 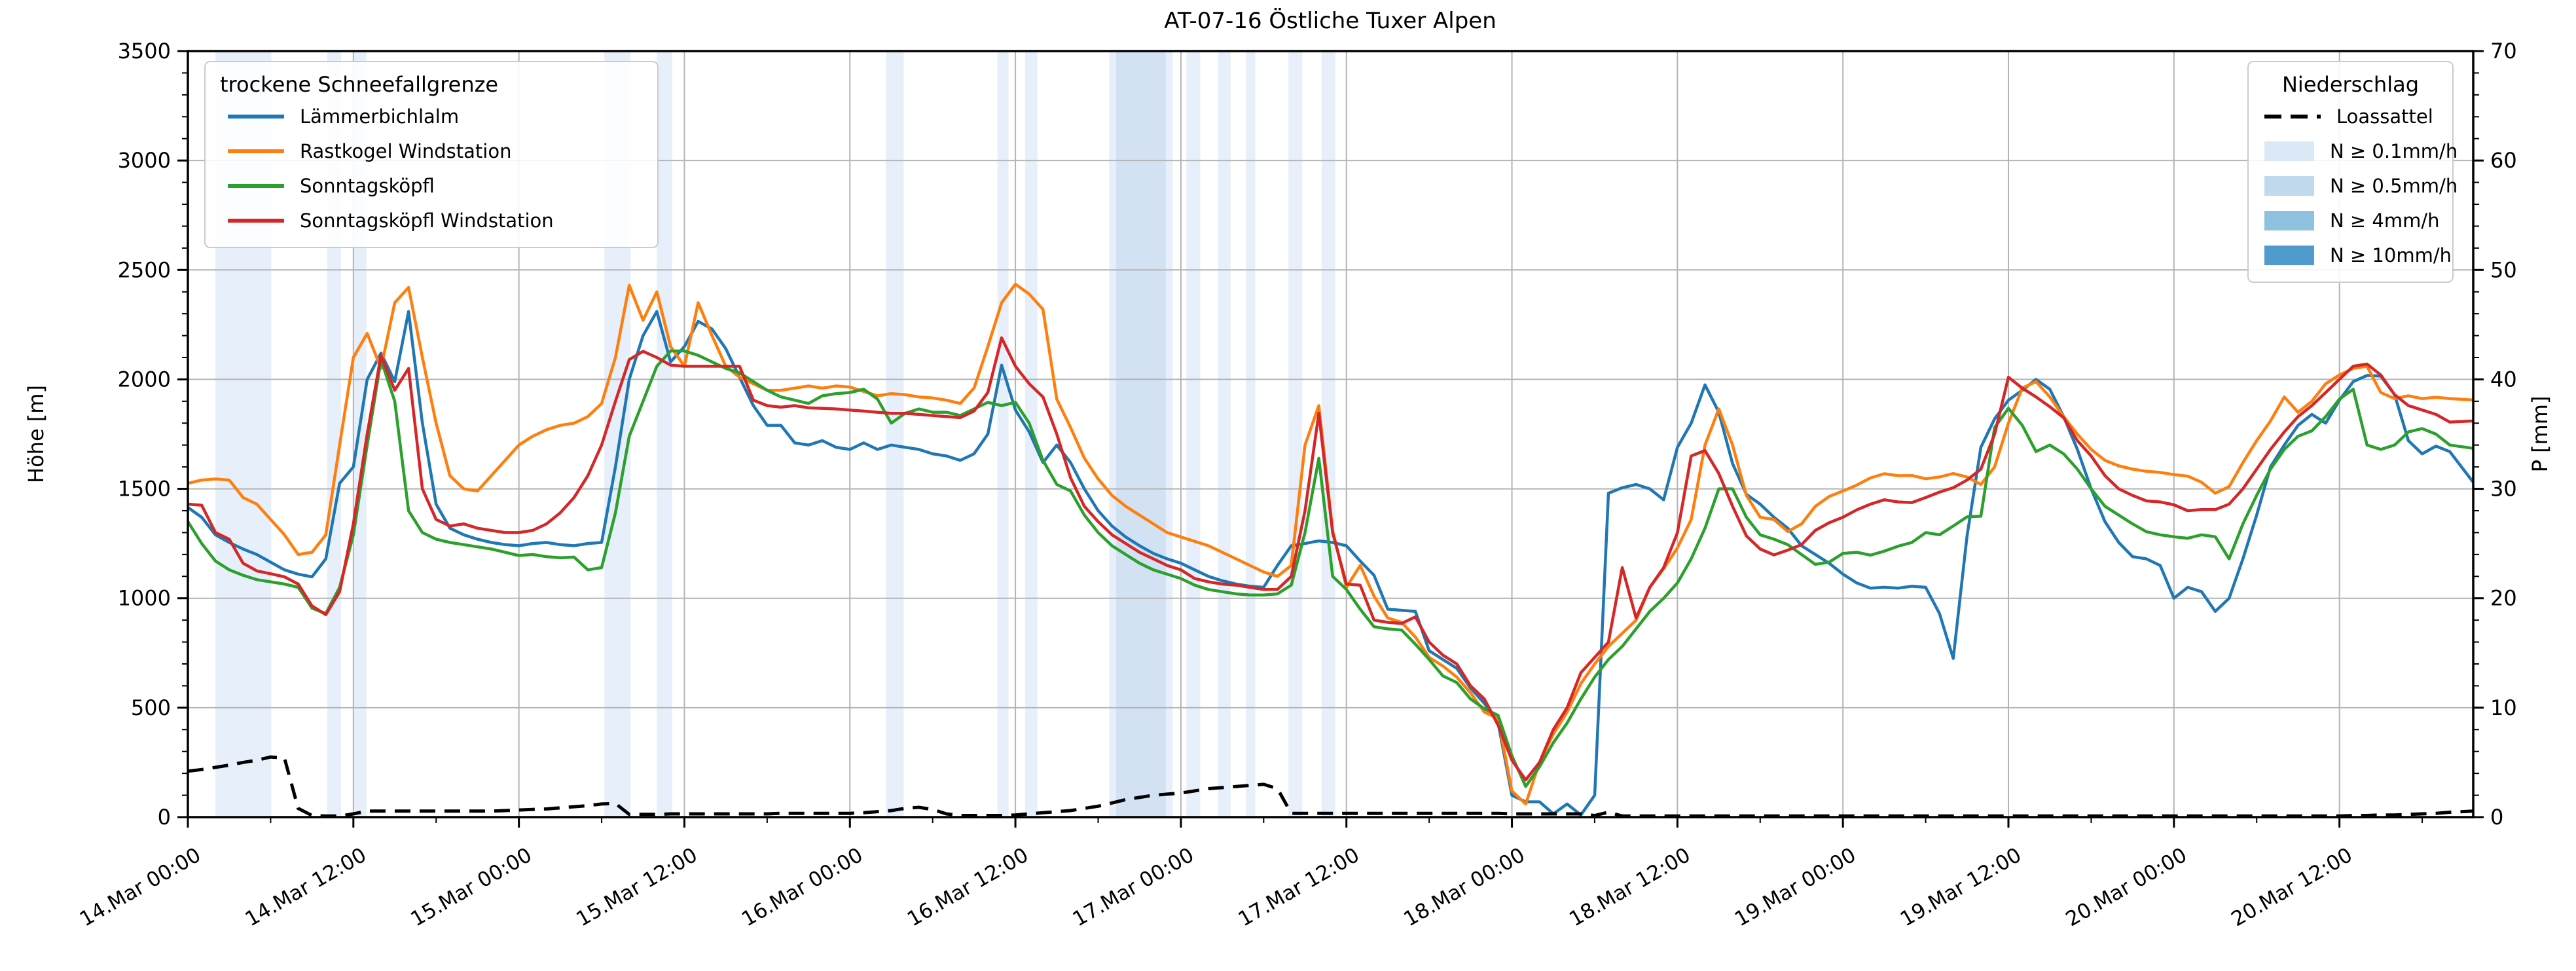 I want to click on x-tick-label: 14.Mar 00:00, so click(x=140, y=887).